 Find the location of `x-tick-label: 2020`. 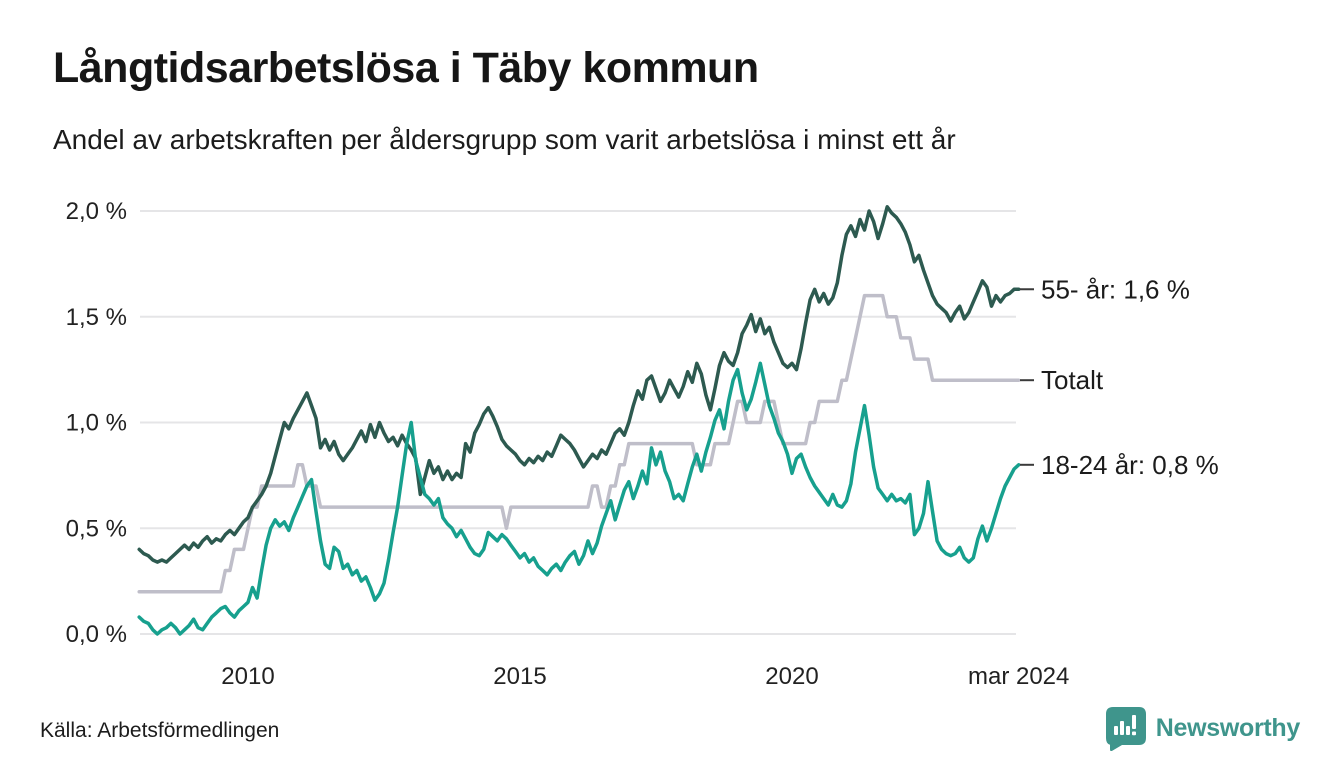

x-tick-label: 2020 is located at coordinates (791, 676).